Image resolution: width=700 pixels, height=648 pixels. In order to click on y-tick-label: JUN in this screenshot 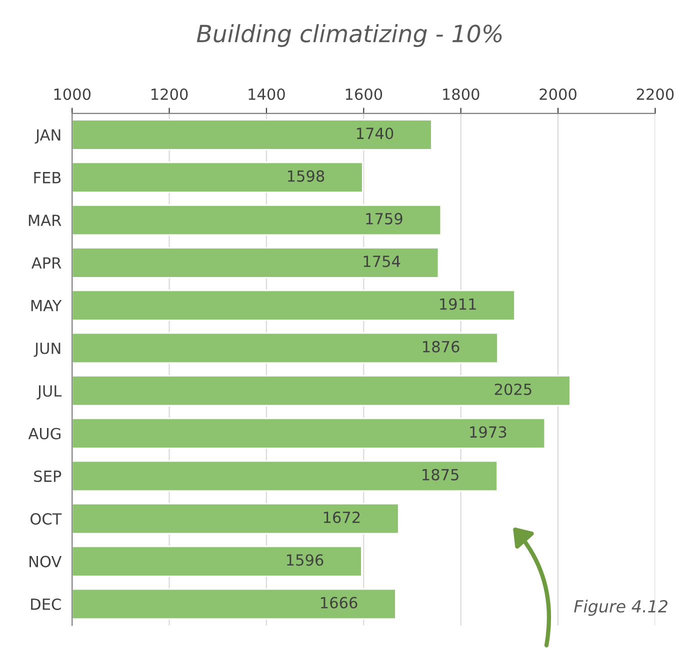, I will do `click(47, 349)`.